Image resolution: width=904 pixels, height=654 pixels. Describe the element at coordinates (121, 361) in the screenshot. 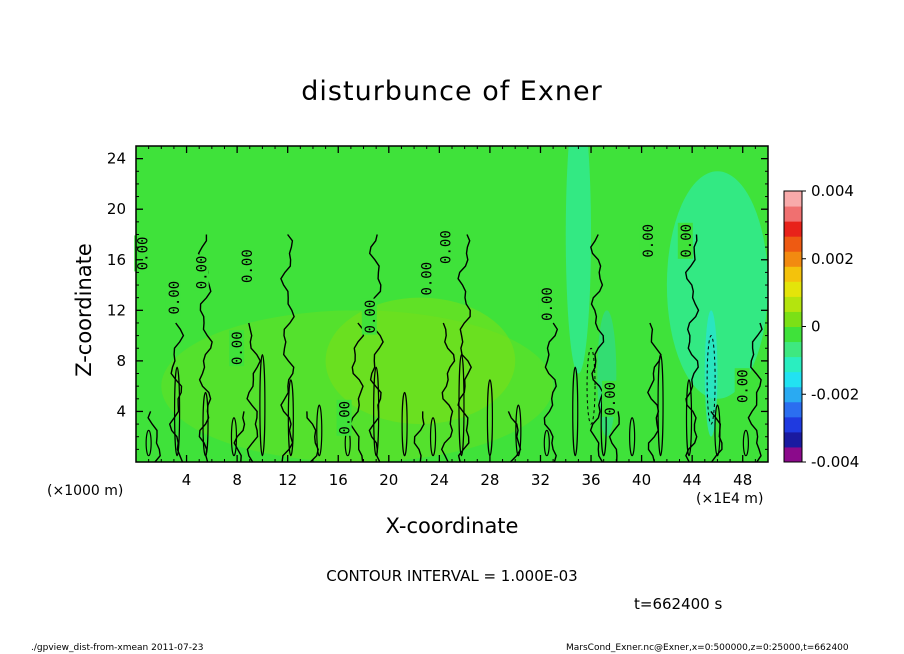

I see `y-tick-label: 8` at that location.